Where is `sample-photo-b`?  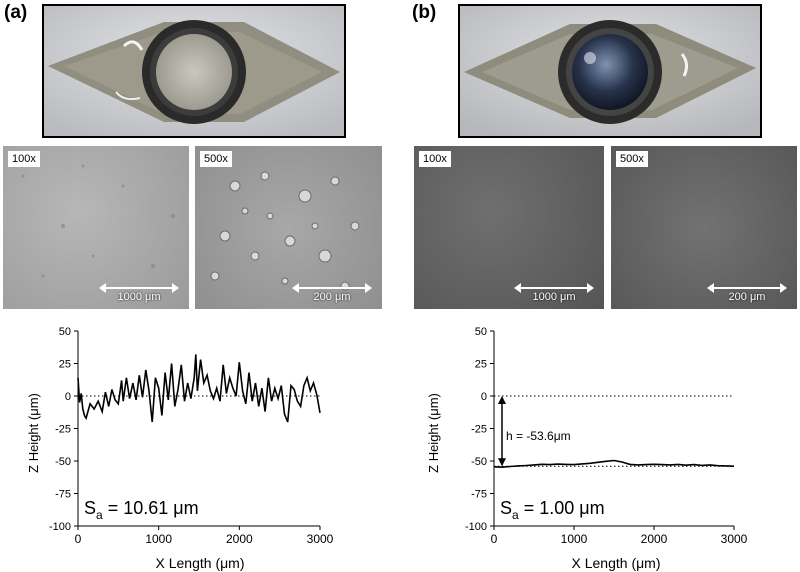 sample-photo-b is located at coordinates (610, 71).